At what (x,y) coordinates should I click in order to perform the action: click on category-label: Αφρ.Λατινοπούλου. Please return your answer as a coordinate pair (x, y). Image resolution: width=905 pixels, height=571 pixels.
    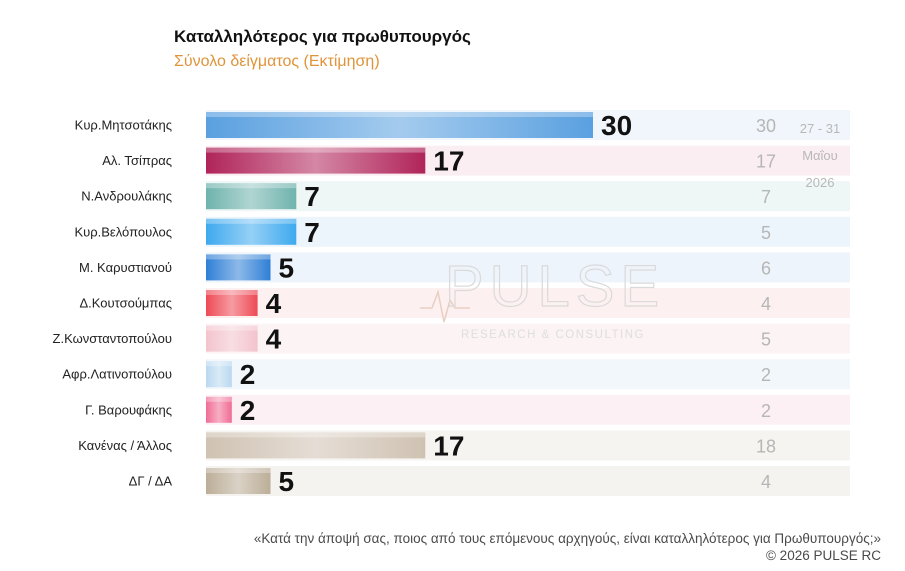
    Looking at the image, I should click on (117, 374).